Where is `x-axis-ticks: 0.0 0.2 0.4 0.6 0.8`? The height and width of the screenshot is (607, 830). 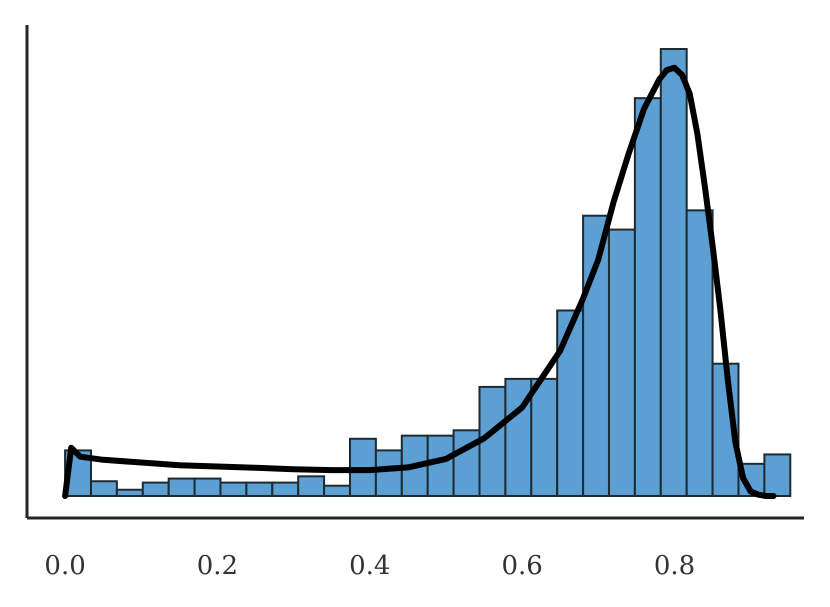 x-axis-ticks: 0.0 0.2 0.4 0.6 0.8 is located at coordinates (369, 566).